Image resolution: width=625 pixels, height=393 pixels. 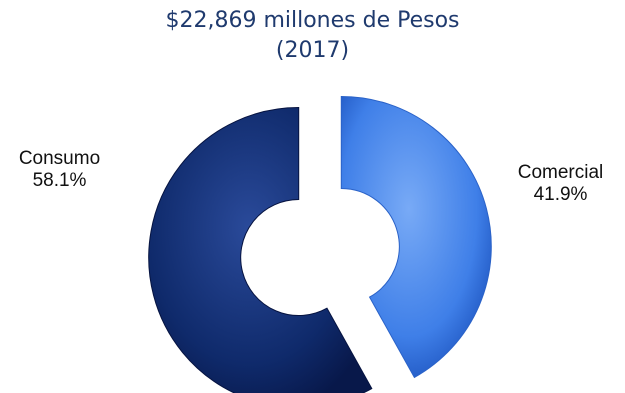 I want to click on slice-value-comercial: 41.9%, so click(x=560, y=194).